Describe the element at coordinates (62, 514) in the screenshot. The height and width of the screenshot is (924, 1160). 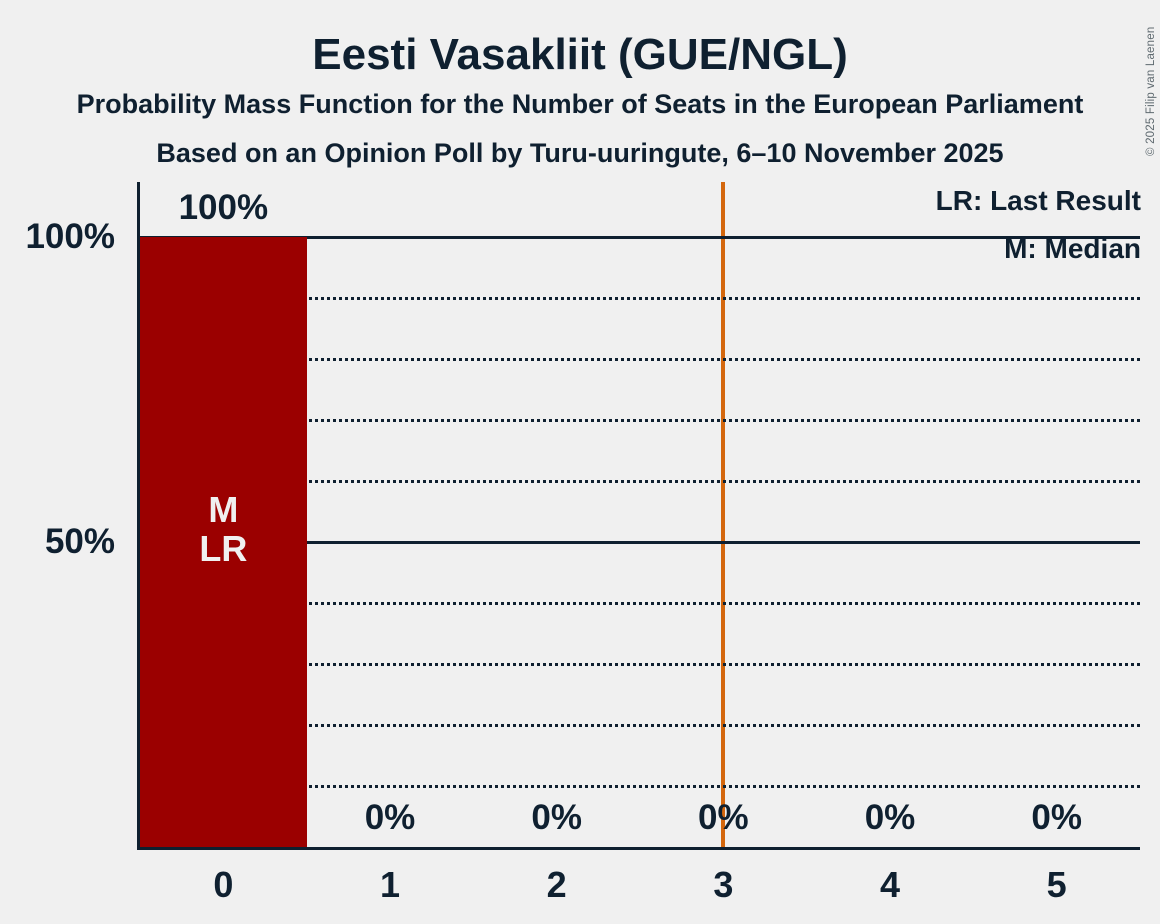
I see `y-axis-labels: 100% 50%` at that location.